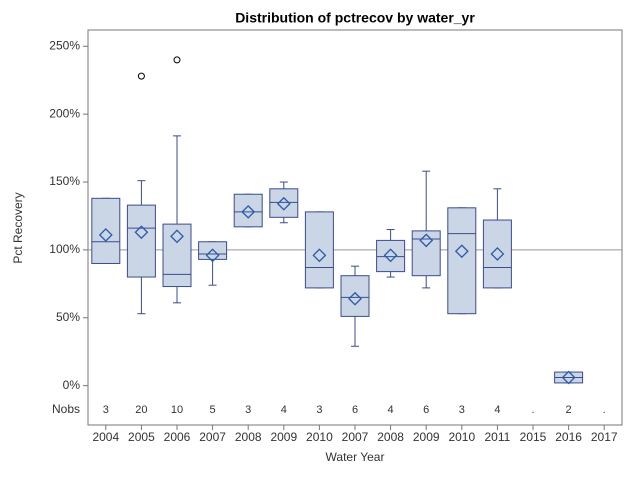 The width and height of the screenshot is (640, 485). What do you see at coordinates (66, 409) in the screenshot?
I see `nobs-label: Nobs` at bounding box center [66, 409].